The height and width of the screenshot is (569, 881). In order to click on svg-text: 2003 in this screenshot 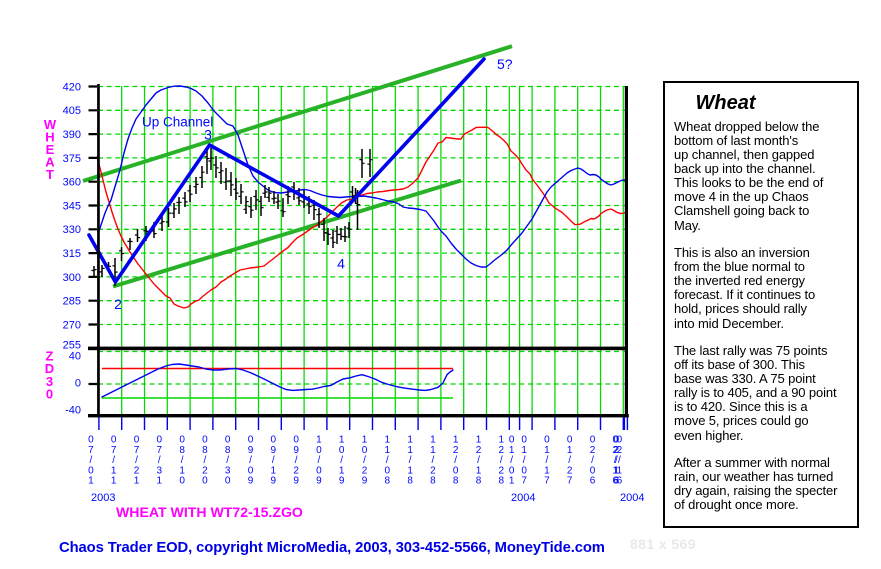, I will do `click(103, 498)`.